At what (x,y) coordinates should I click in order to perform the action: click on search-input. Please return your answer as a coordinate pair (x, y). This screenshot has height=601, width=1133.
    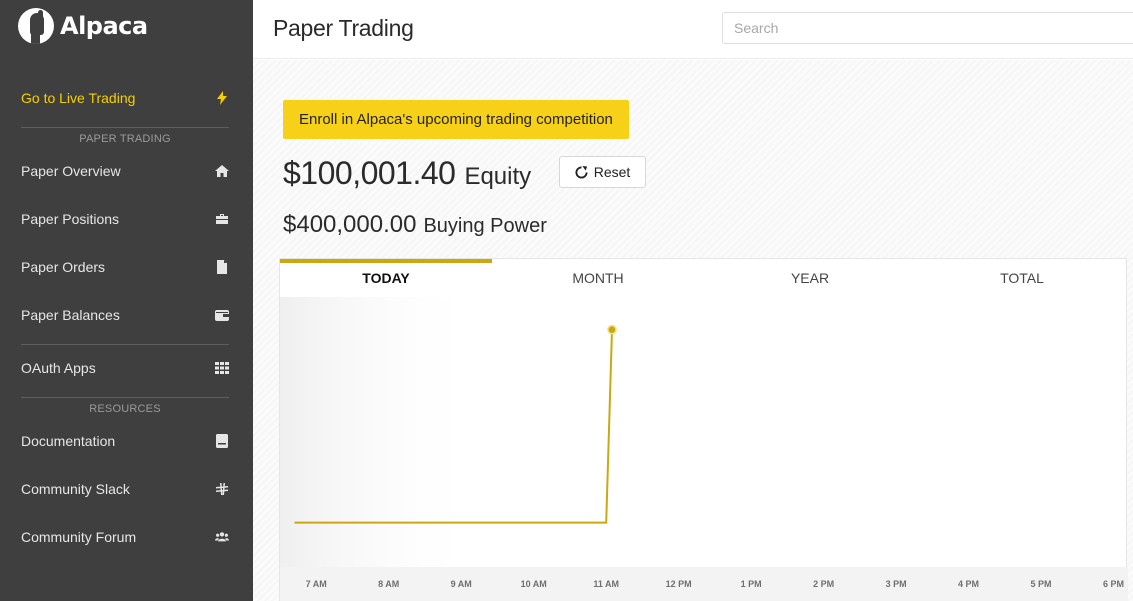
    Looking at the image, I should click on (927, 28).